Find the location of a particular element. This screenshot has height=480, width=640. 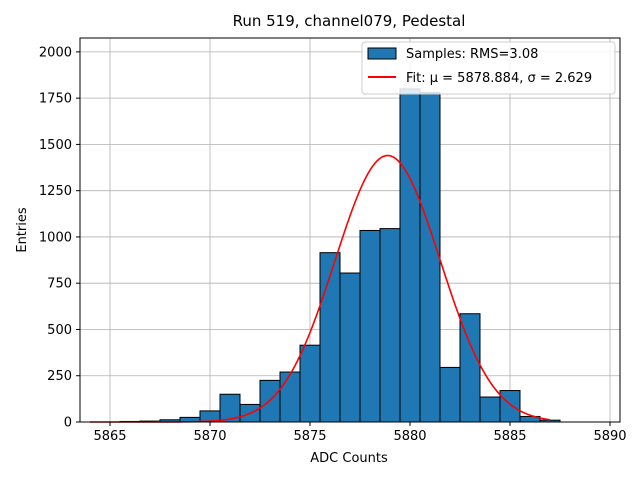

x-tick-label: 5865 is located at coordinates (109, 436).